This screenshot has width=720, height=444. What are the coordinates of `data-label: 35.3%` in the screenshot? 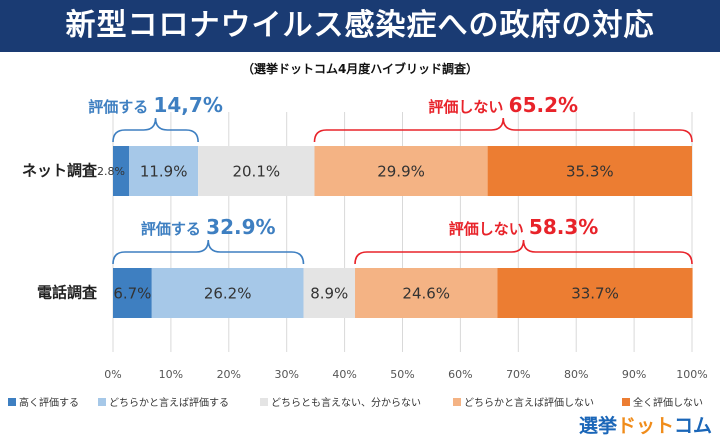 It's located at (590, 172).